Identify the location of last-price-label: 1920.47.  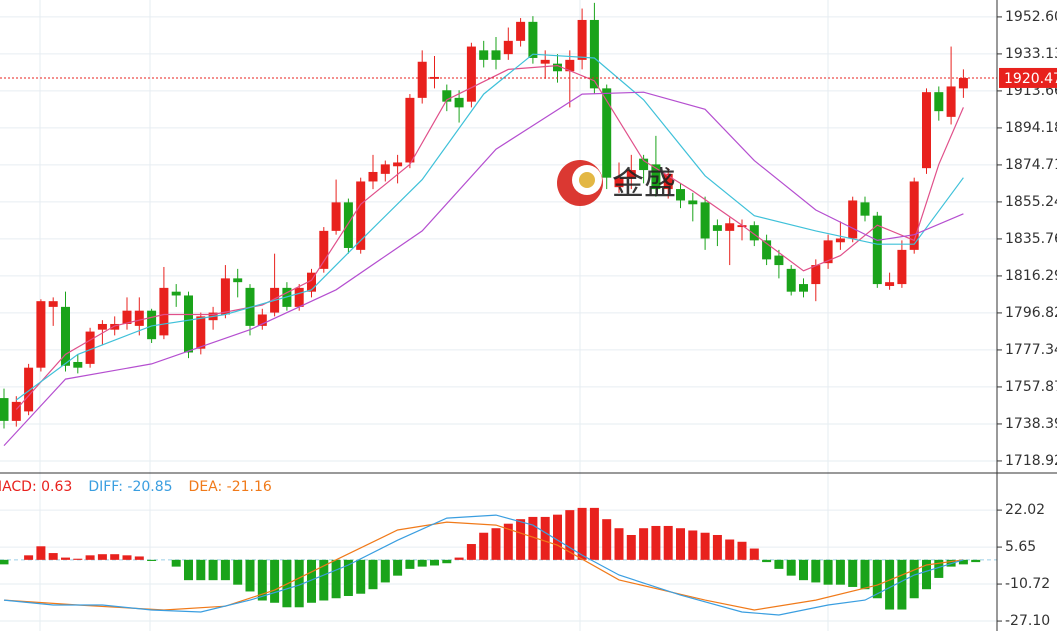
(1030, 79).